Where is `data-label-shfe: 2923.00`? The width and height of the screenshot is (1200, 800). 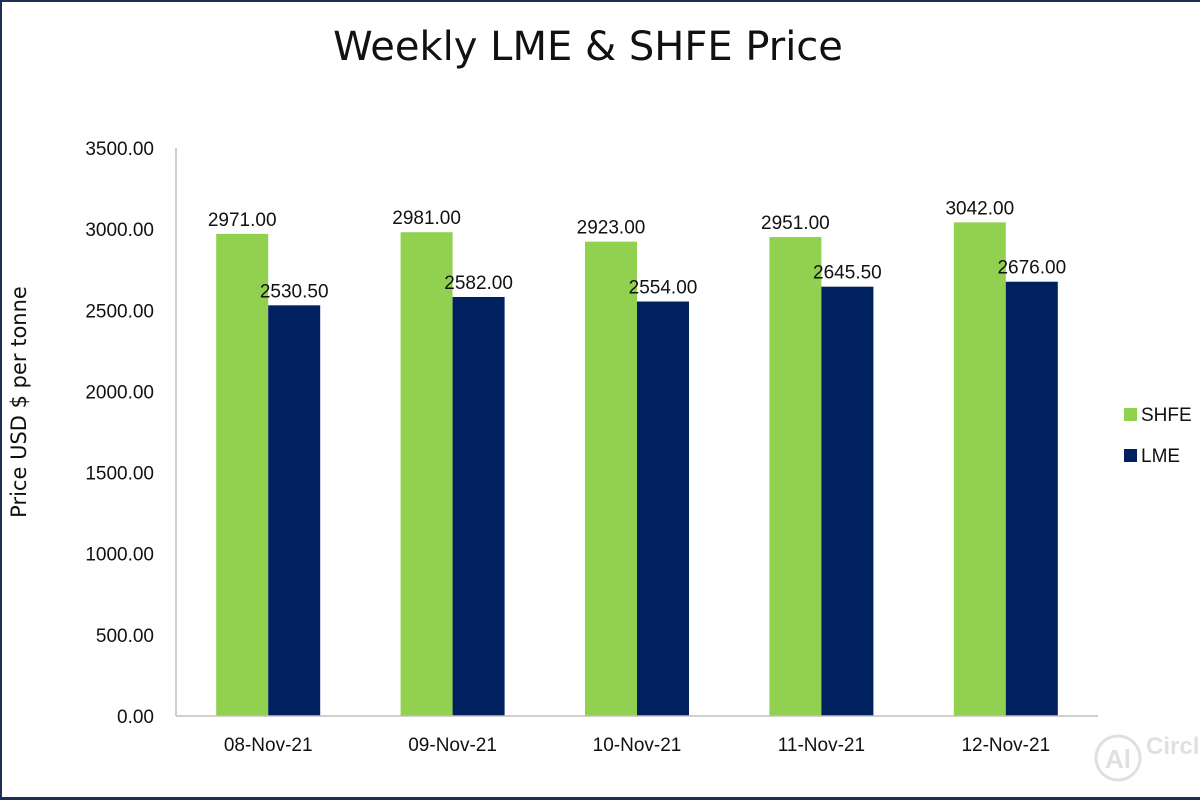 data-label-shfe: 2923.00 is located at coordinates (611, 228).